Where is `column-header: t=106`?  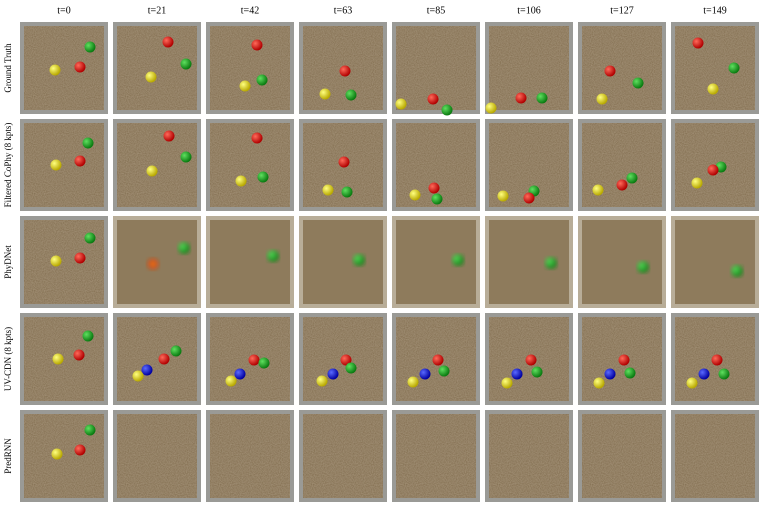
column-header: t=106 is located at coordinates (528, 10).